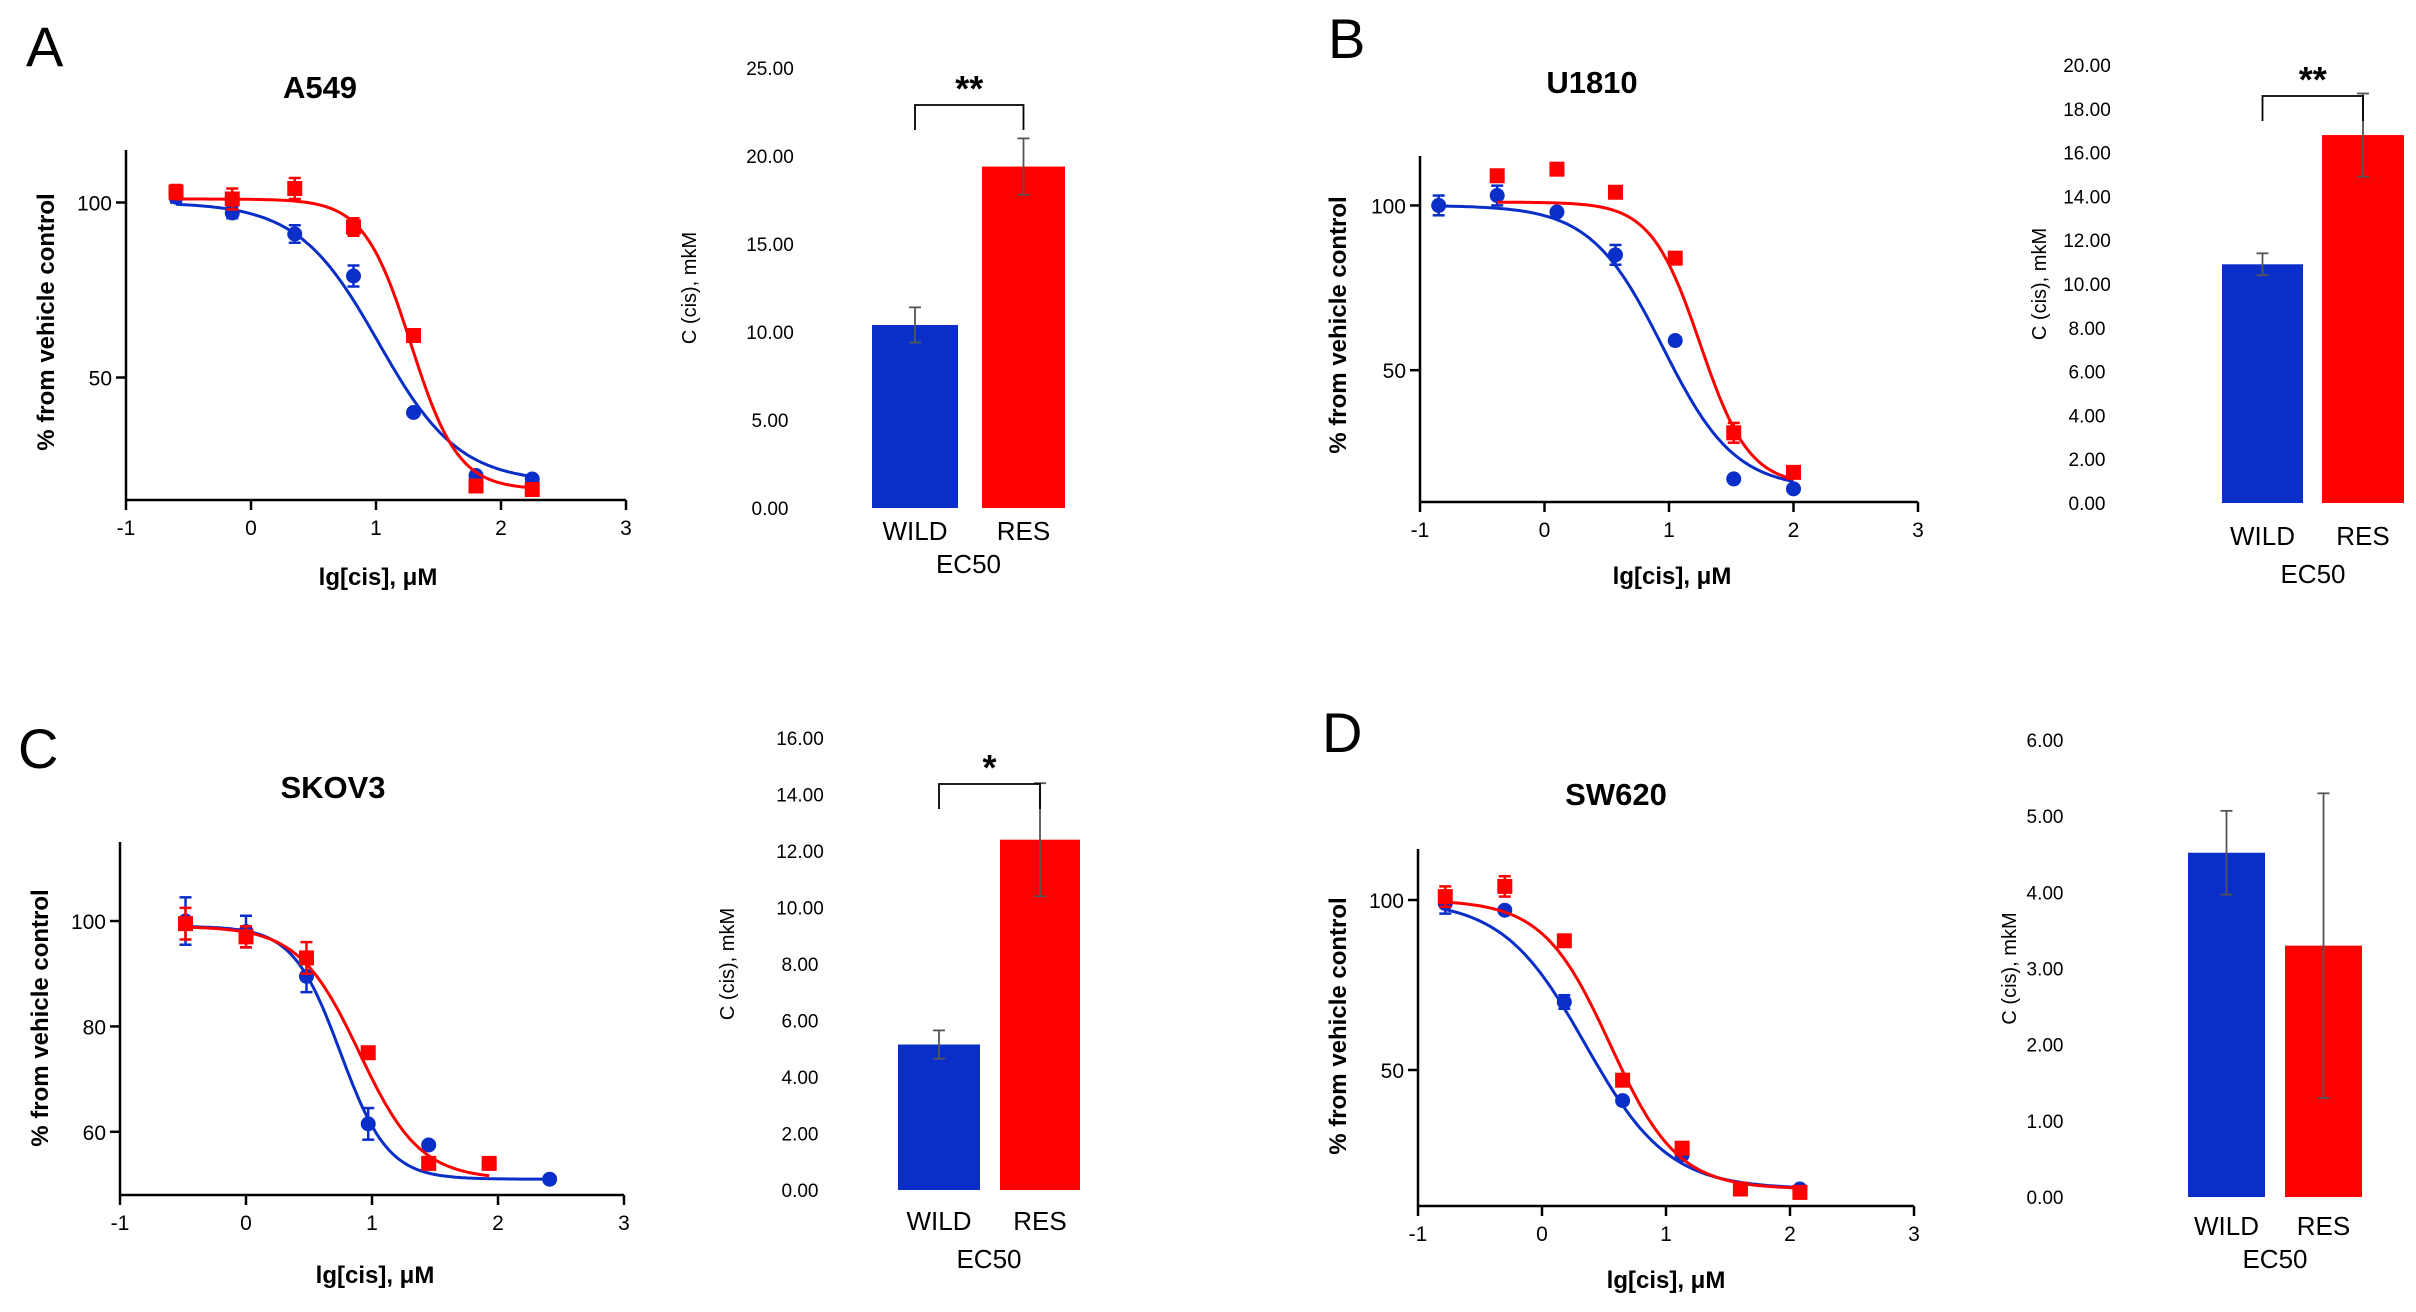 This screenshot has height=1312, width=2416. Describe the element at coordinates (1346, 38) in the screenshot. I see `panel-letter-b: B` at that location.